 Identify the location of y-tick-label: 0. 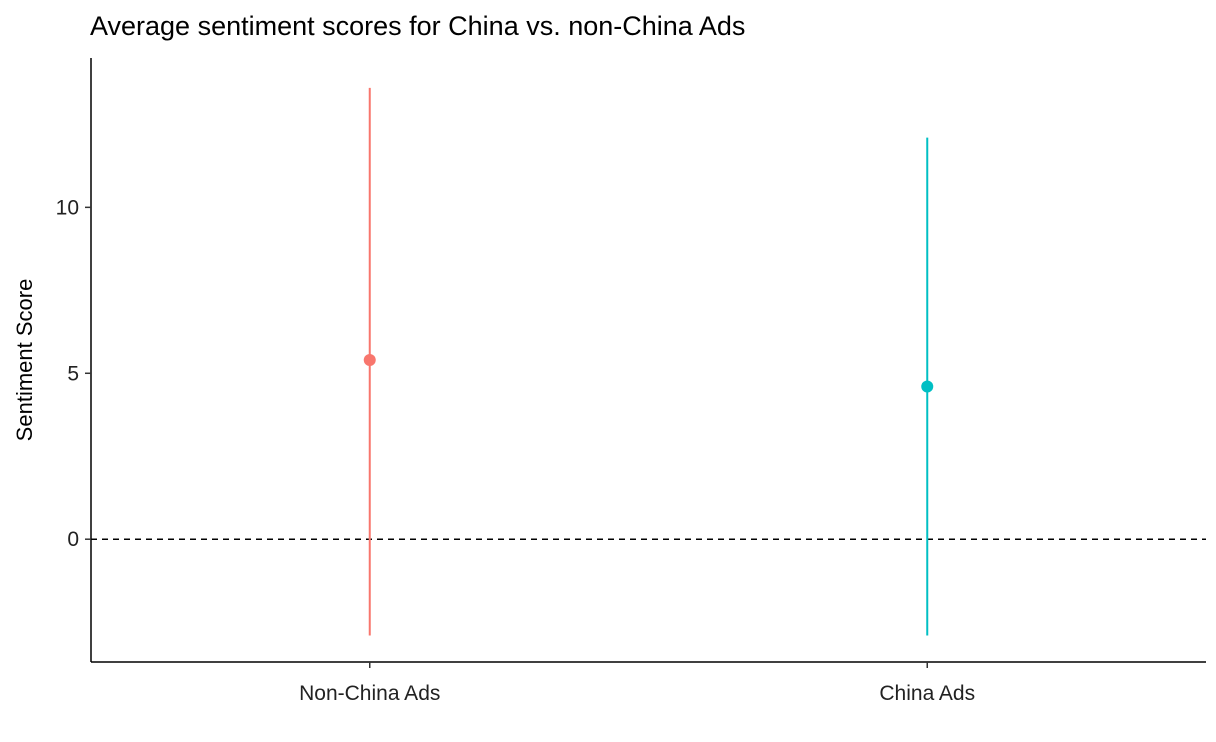
(73, 539).